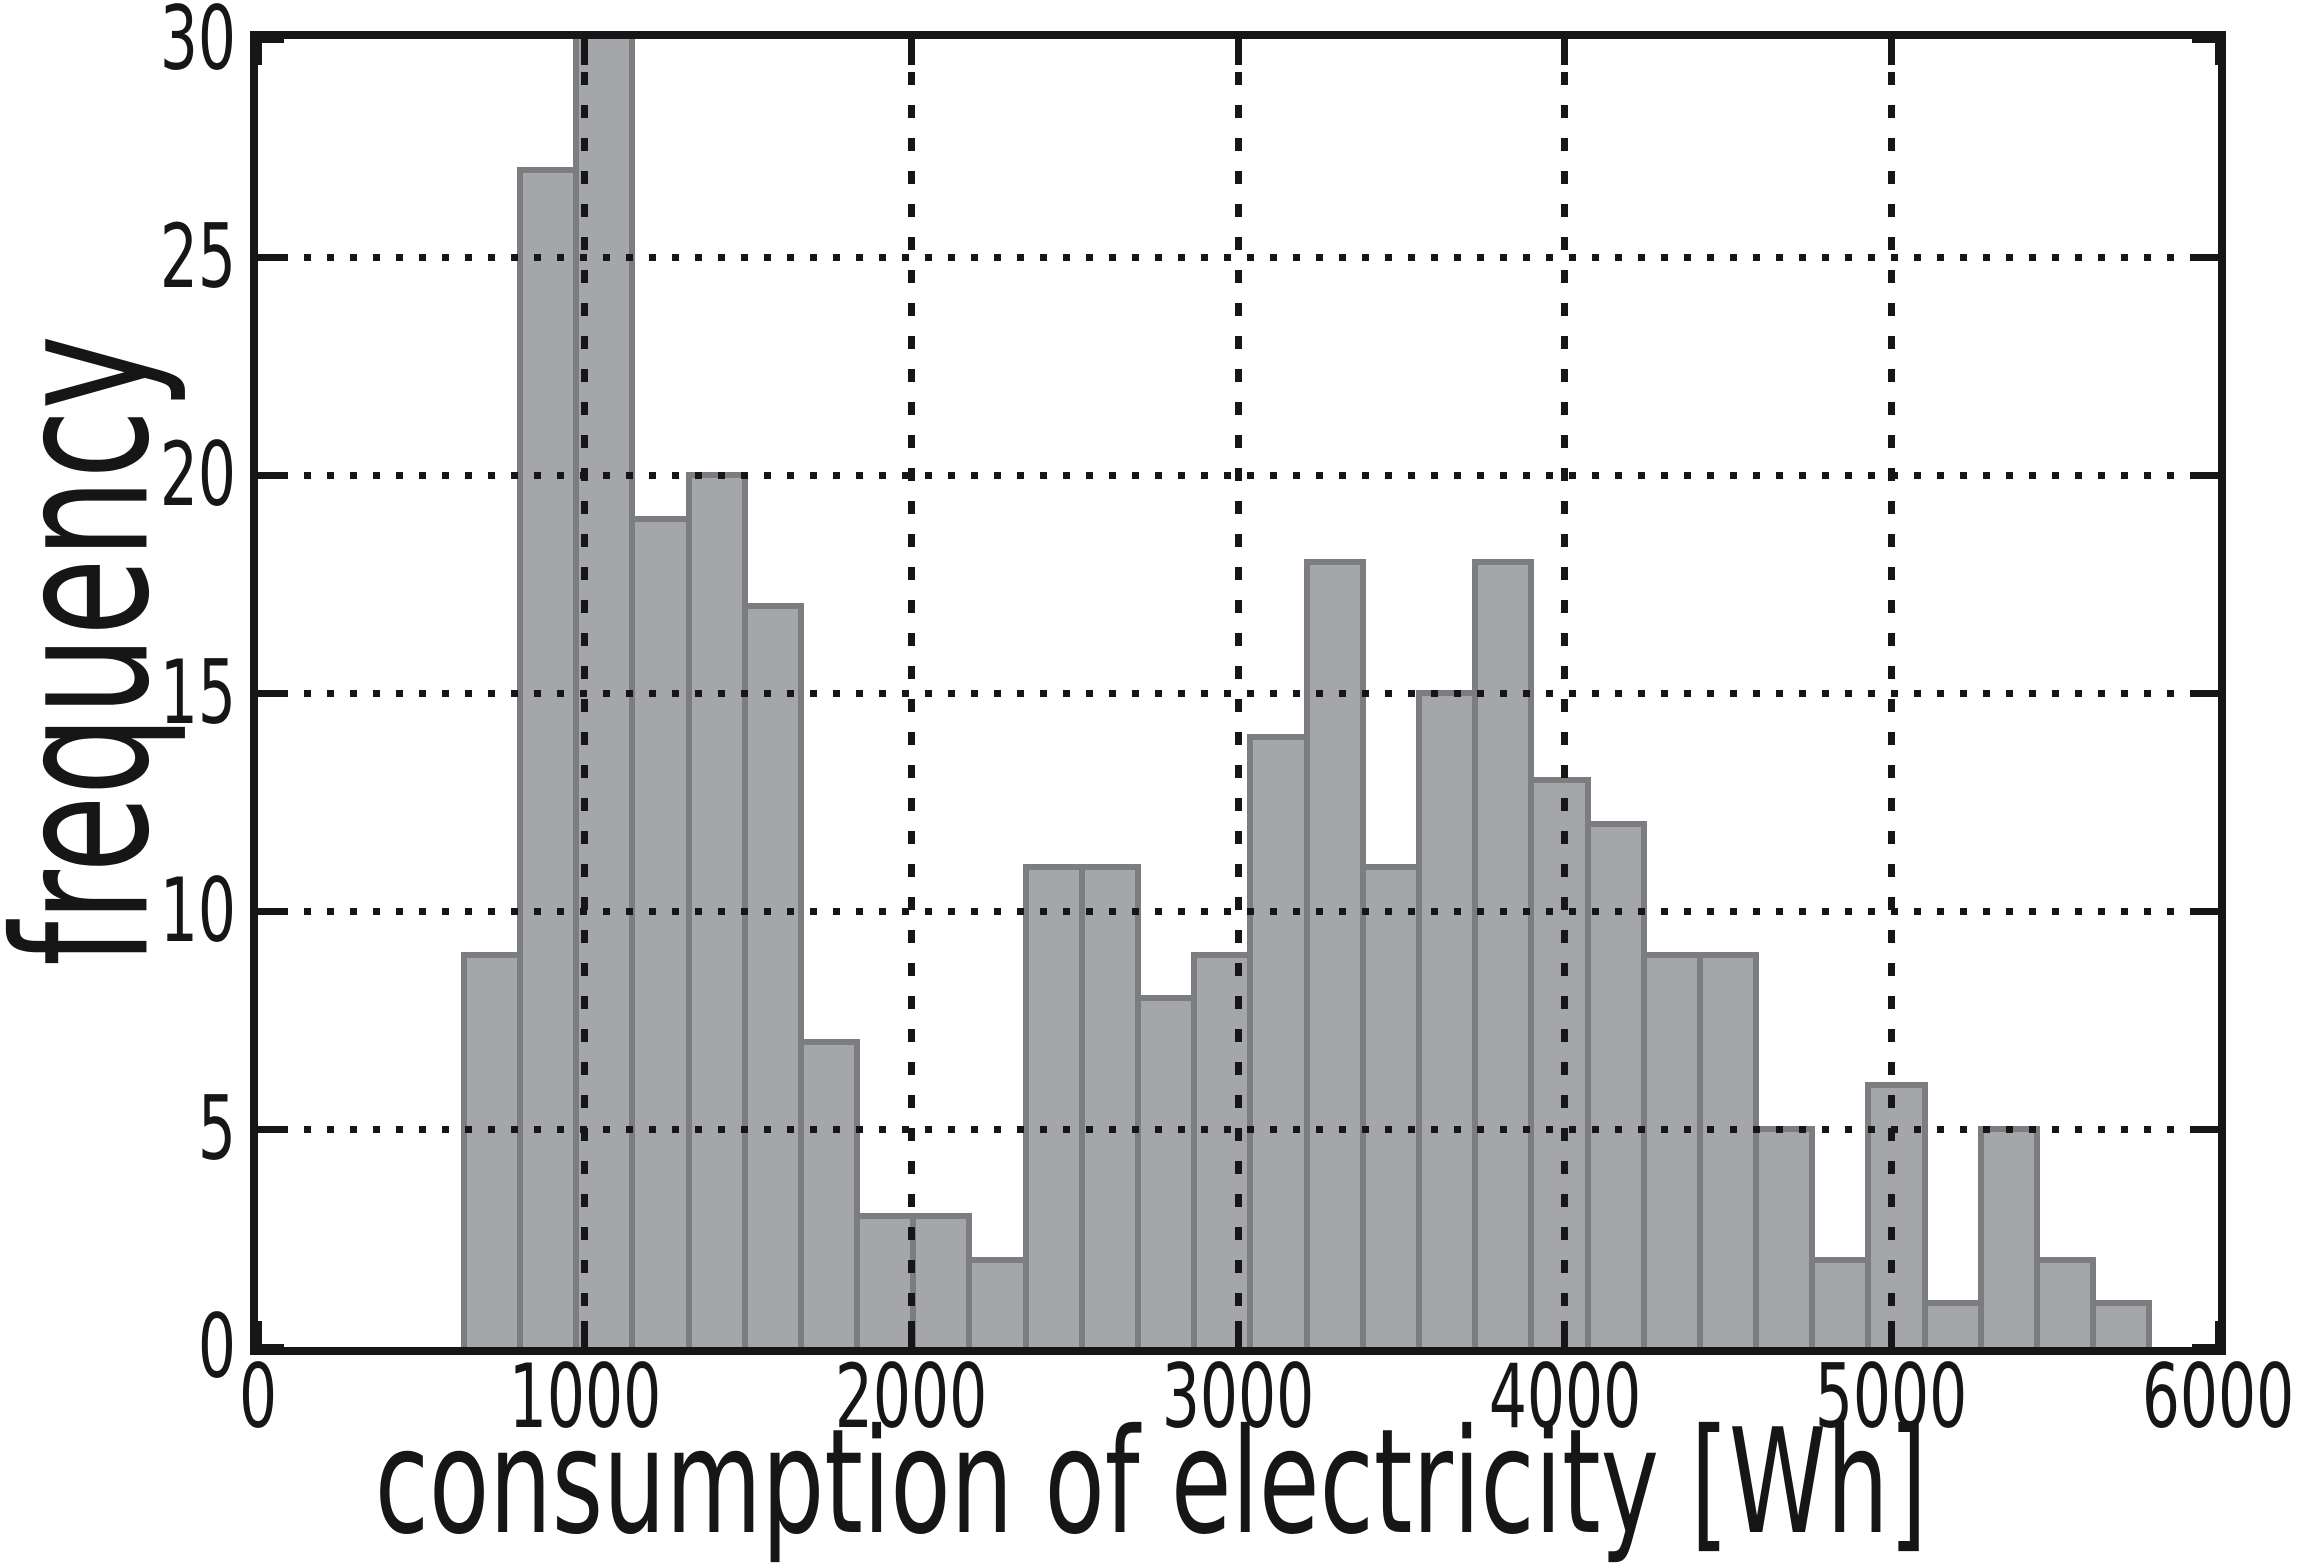 This screenshot has height=1566, width=2302. I want to click on y-tick-label: 10, so click(197, 910).